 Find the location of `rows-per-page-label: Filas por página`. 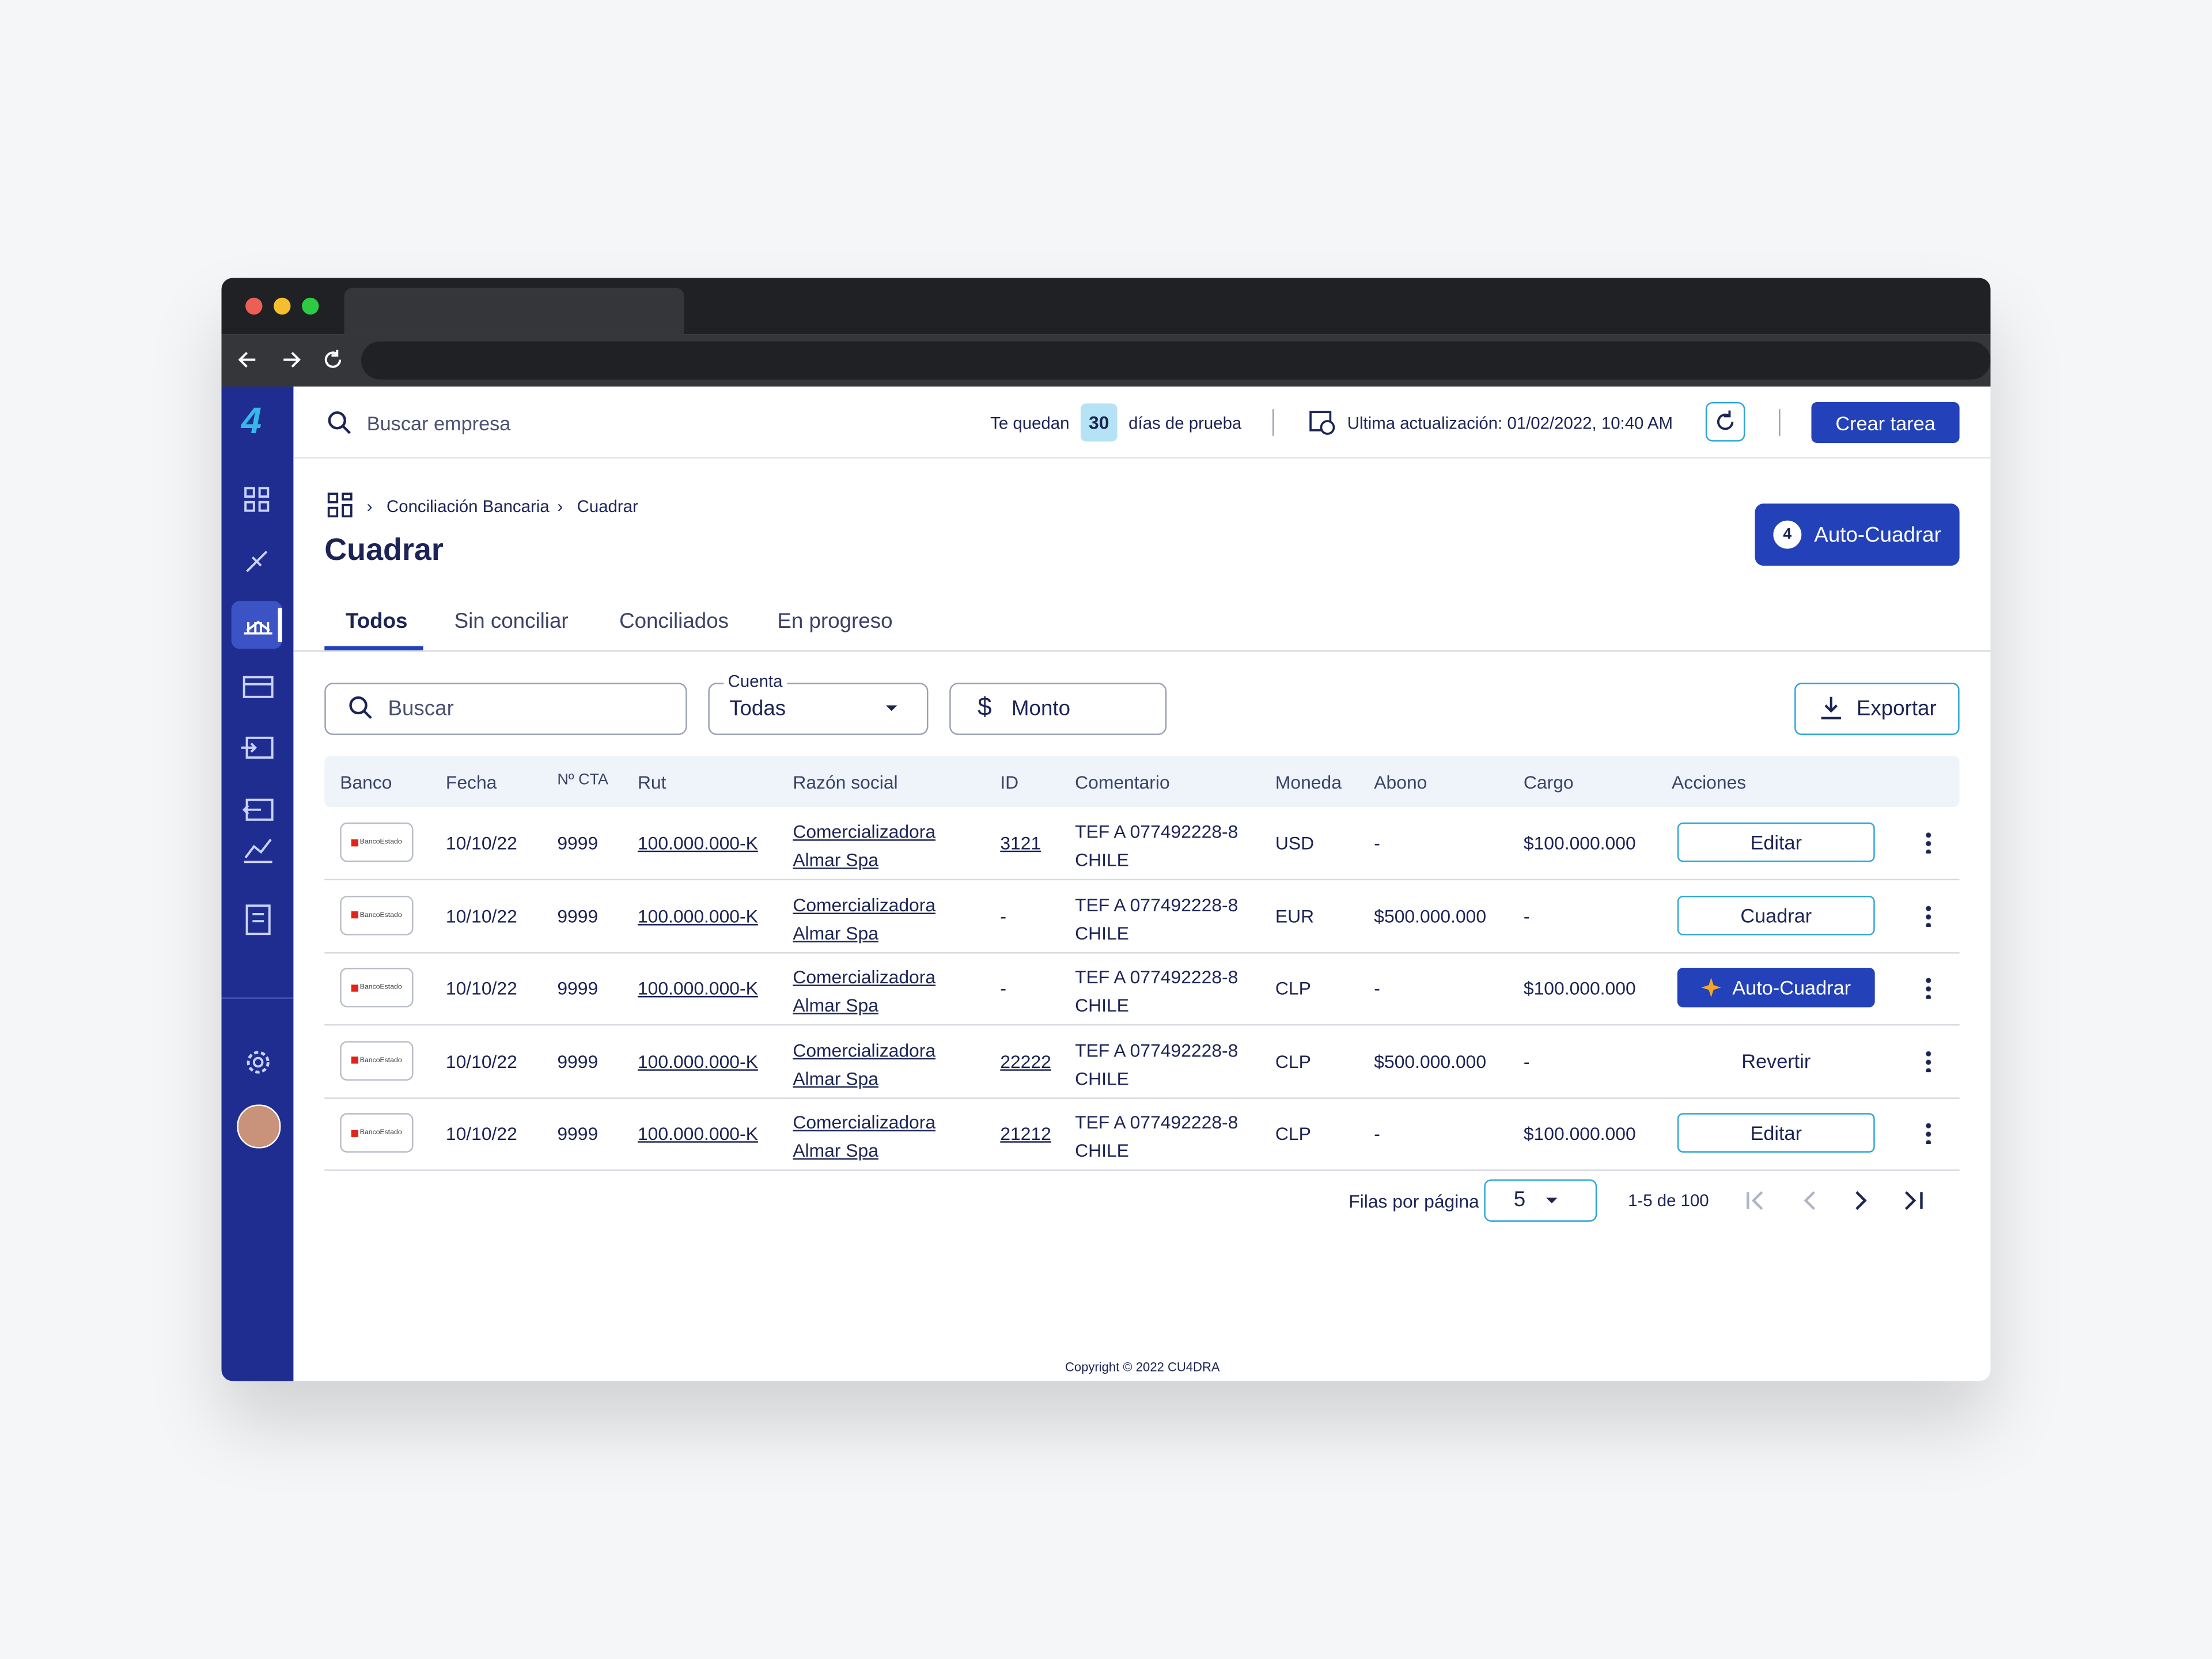

rows-per-page-label: Filas por página is located at coordinates (1414, 1201).